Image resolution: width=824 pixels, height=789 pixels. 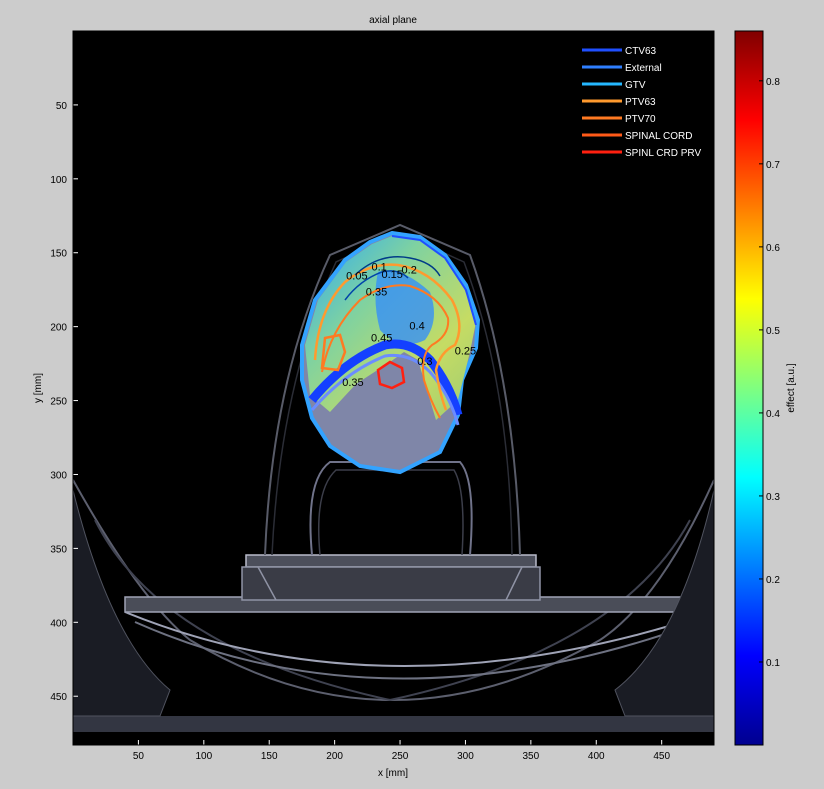 I want to click on contour-label: 0.05, so click(x=356, y=276).